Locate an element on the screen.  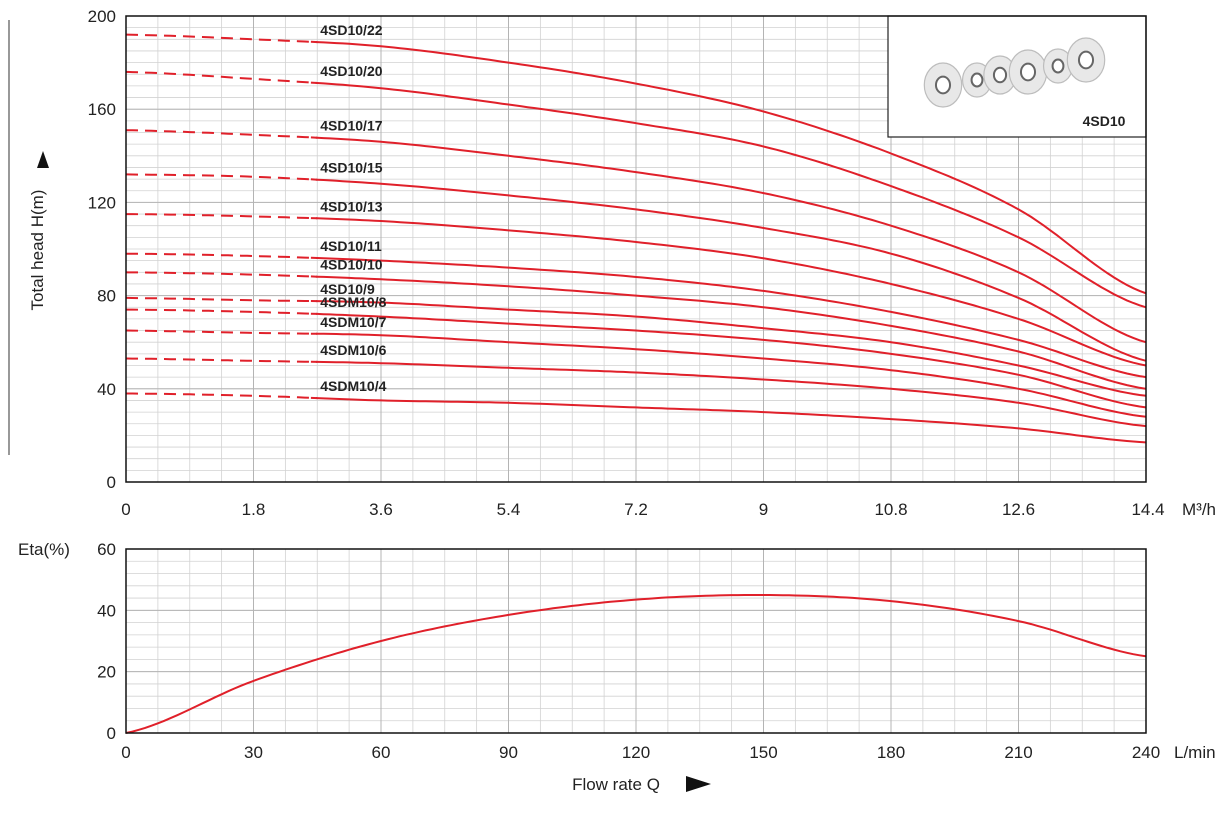
y-tick-label: 120 is located at coordinates (102, 202).